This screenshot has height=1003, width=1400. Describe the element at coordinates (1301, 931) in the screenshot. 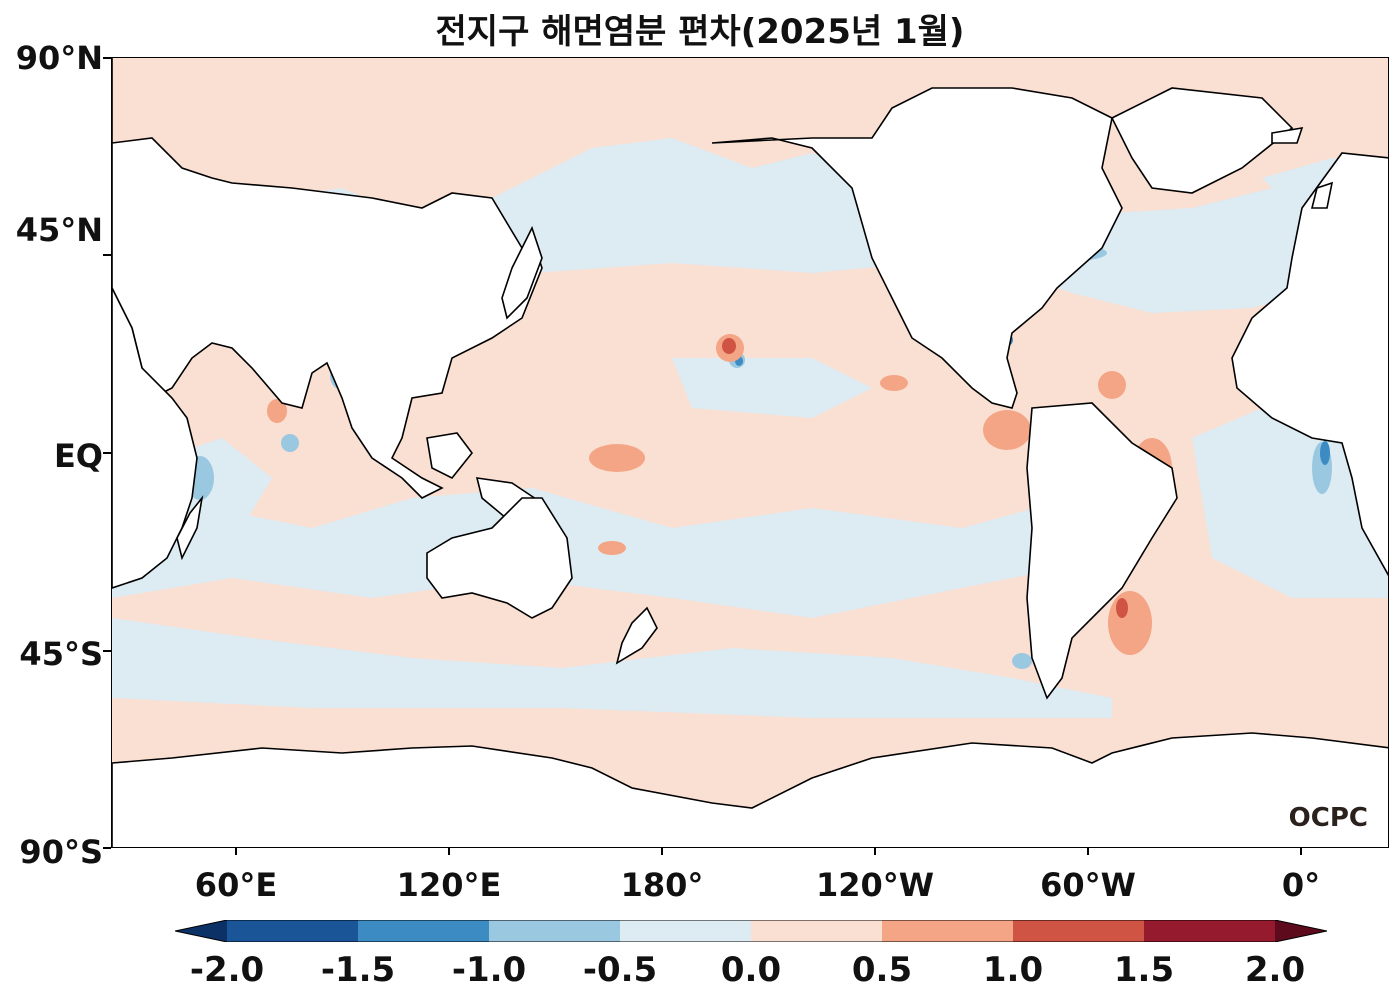

I see `colorbar-extend-high` at that location.